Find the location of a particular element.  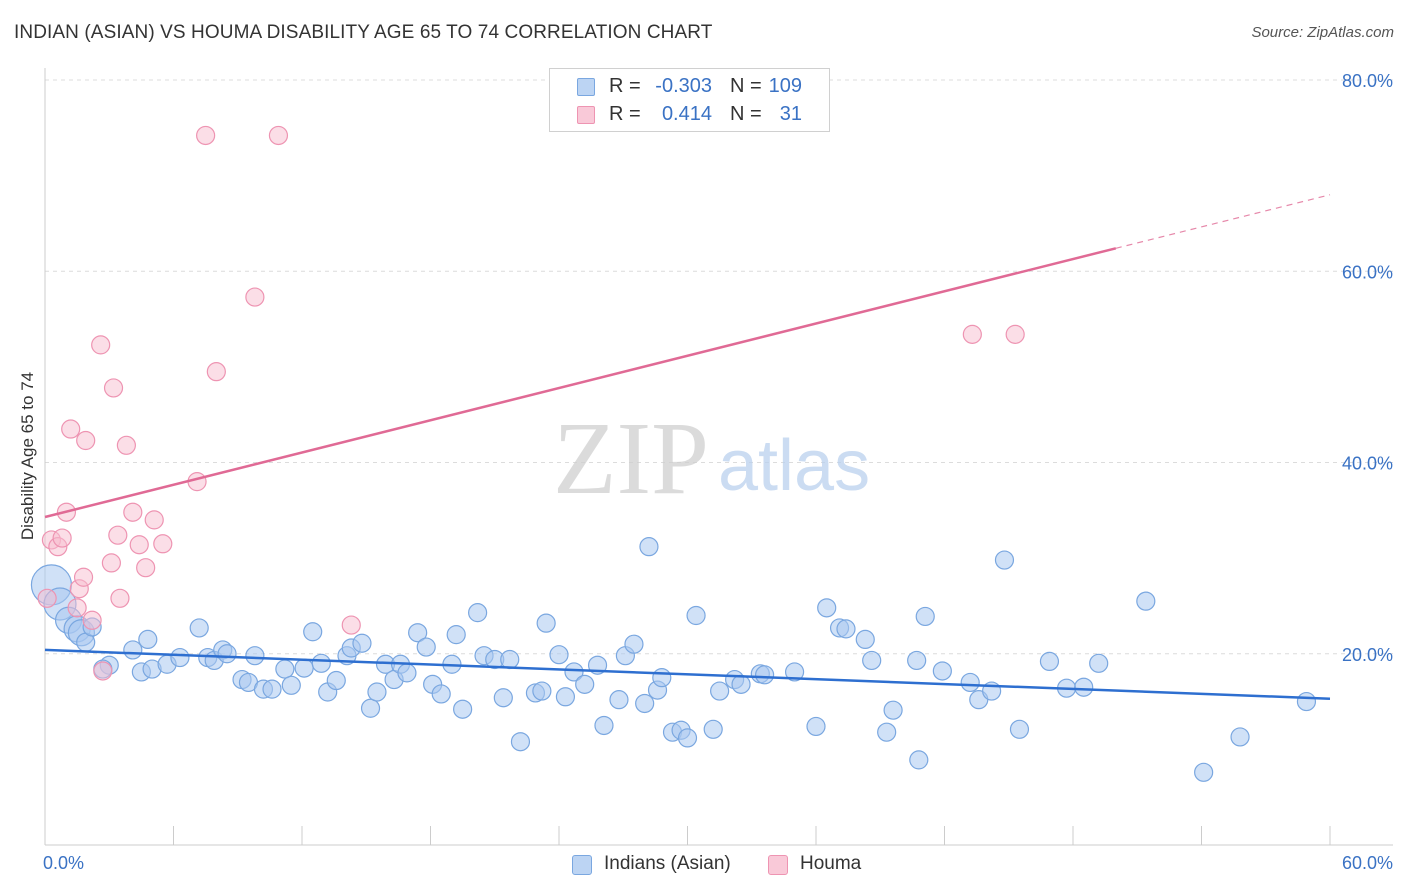

bottom-legend-houma: Houma is located at coordinates (823, 864).